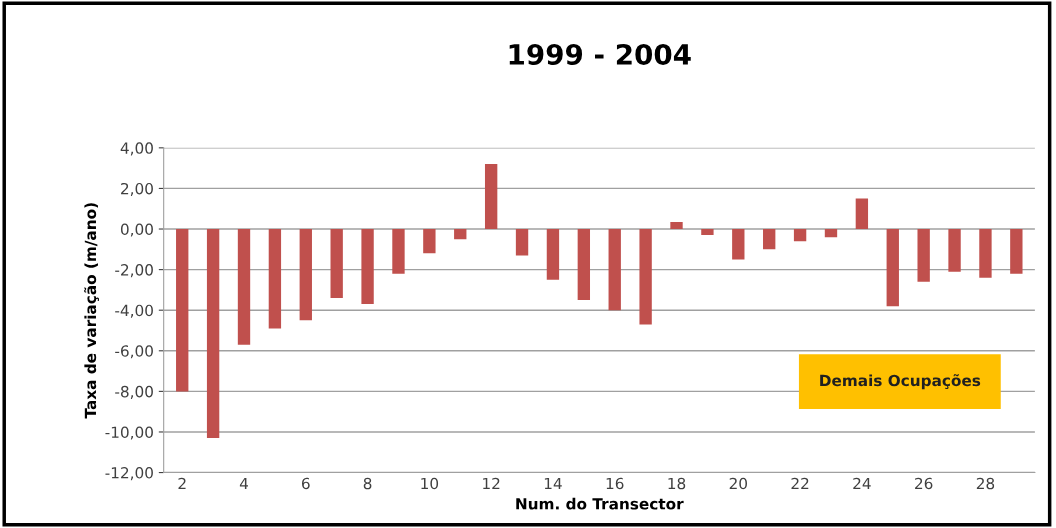  What do you see at coordinates (136, 230) in the screenshot?
I see `y-tick-label: 0,00` at bounding box center [136, 230].